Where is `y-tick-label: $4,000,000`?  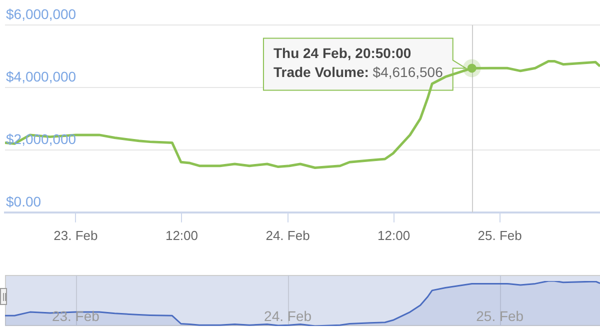 y-tick-label: $4,000,000 is located at coordinates (41, 76).